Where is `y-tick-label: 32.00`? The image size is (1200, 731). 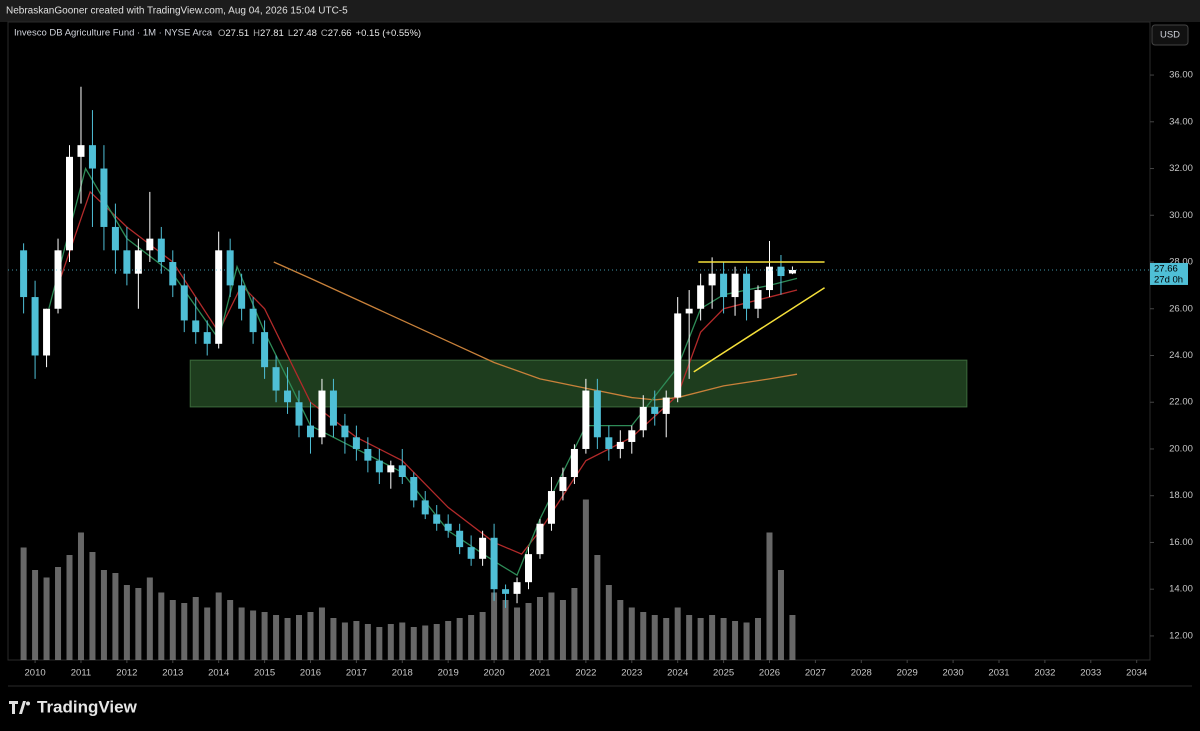
y-tick-label: 32.00 is located at coordinates (1181, 168).